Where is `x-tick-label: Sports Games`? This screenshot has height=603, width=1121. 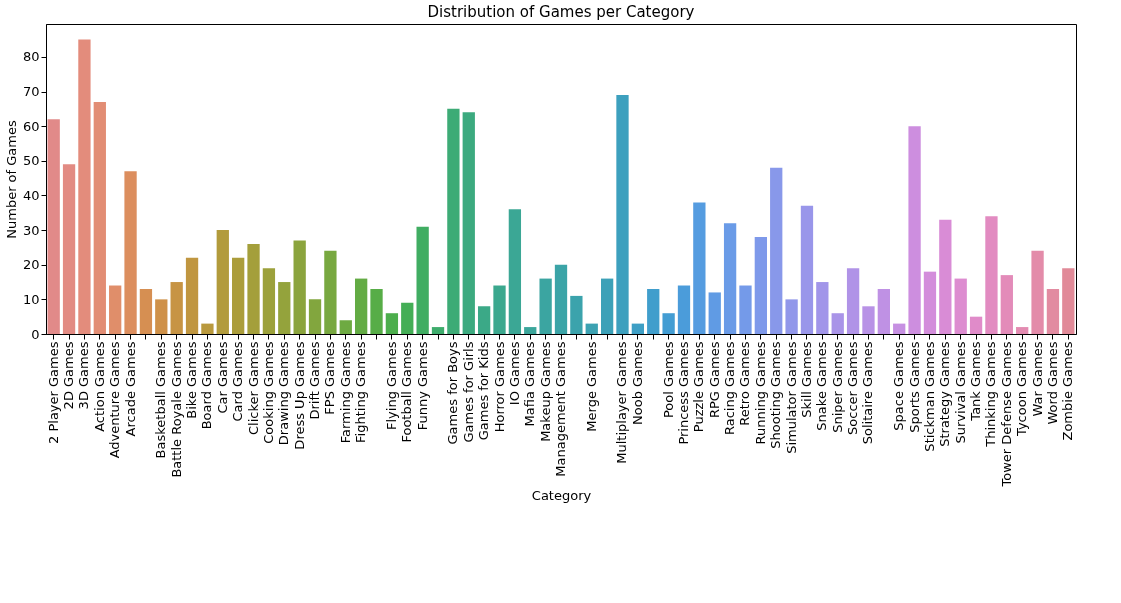 x-tick-label: Sports Games is located at coordinates (914, 387).